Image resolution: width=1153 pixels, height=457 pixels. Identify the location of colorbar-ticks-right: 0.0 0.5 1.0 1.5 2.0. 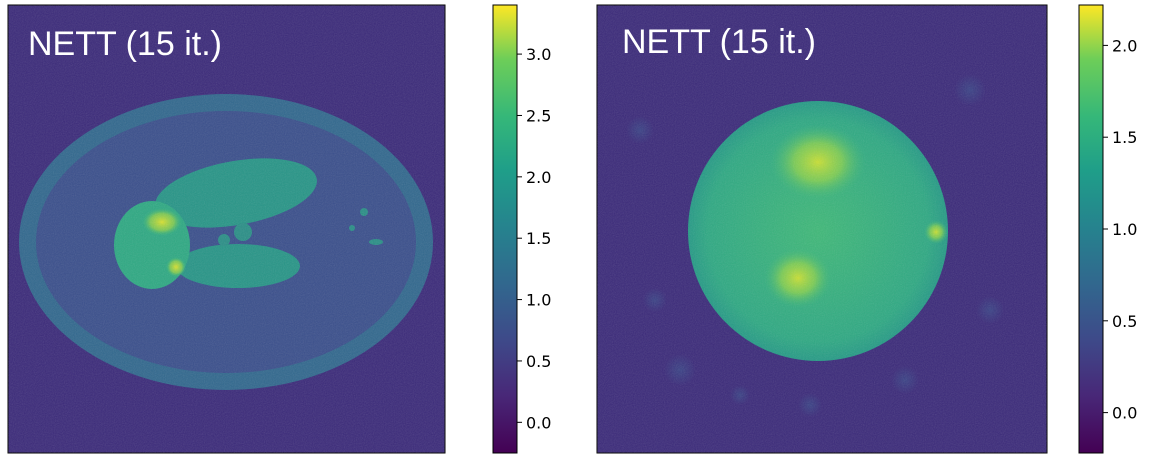
(1120, 229).